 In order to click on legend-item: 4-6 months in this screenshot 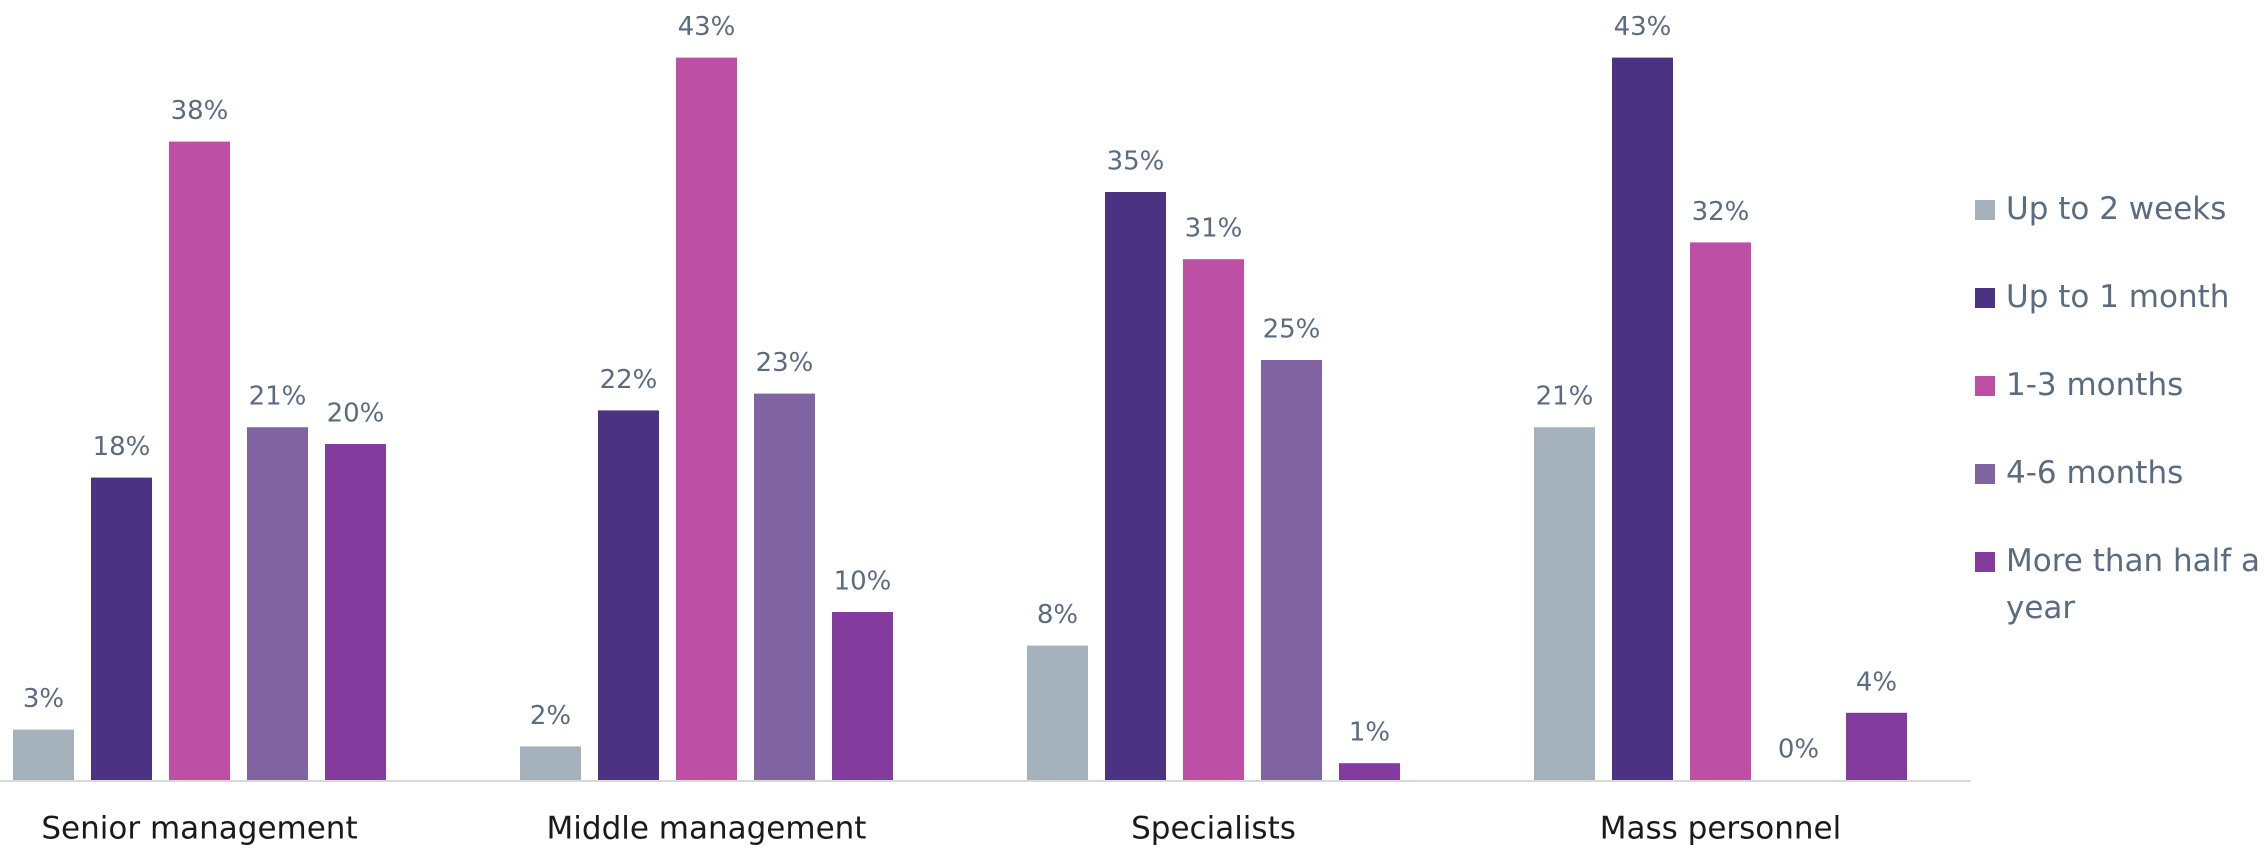, I will do `click(2119, 473)`.